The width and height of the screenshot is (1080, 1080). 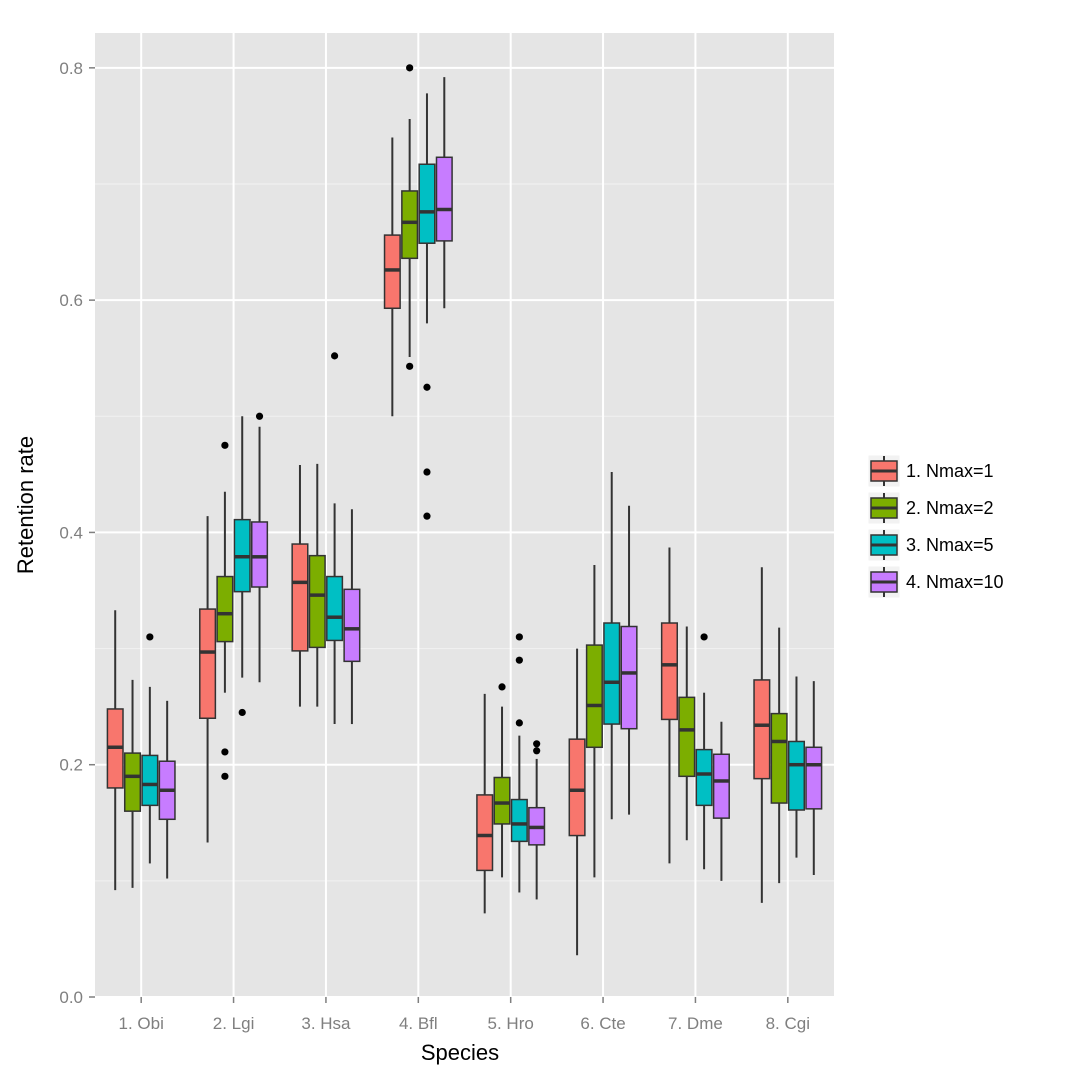 I want to click on x-tick-label: 6. Cte, so click(x=602, y=1023).